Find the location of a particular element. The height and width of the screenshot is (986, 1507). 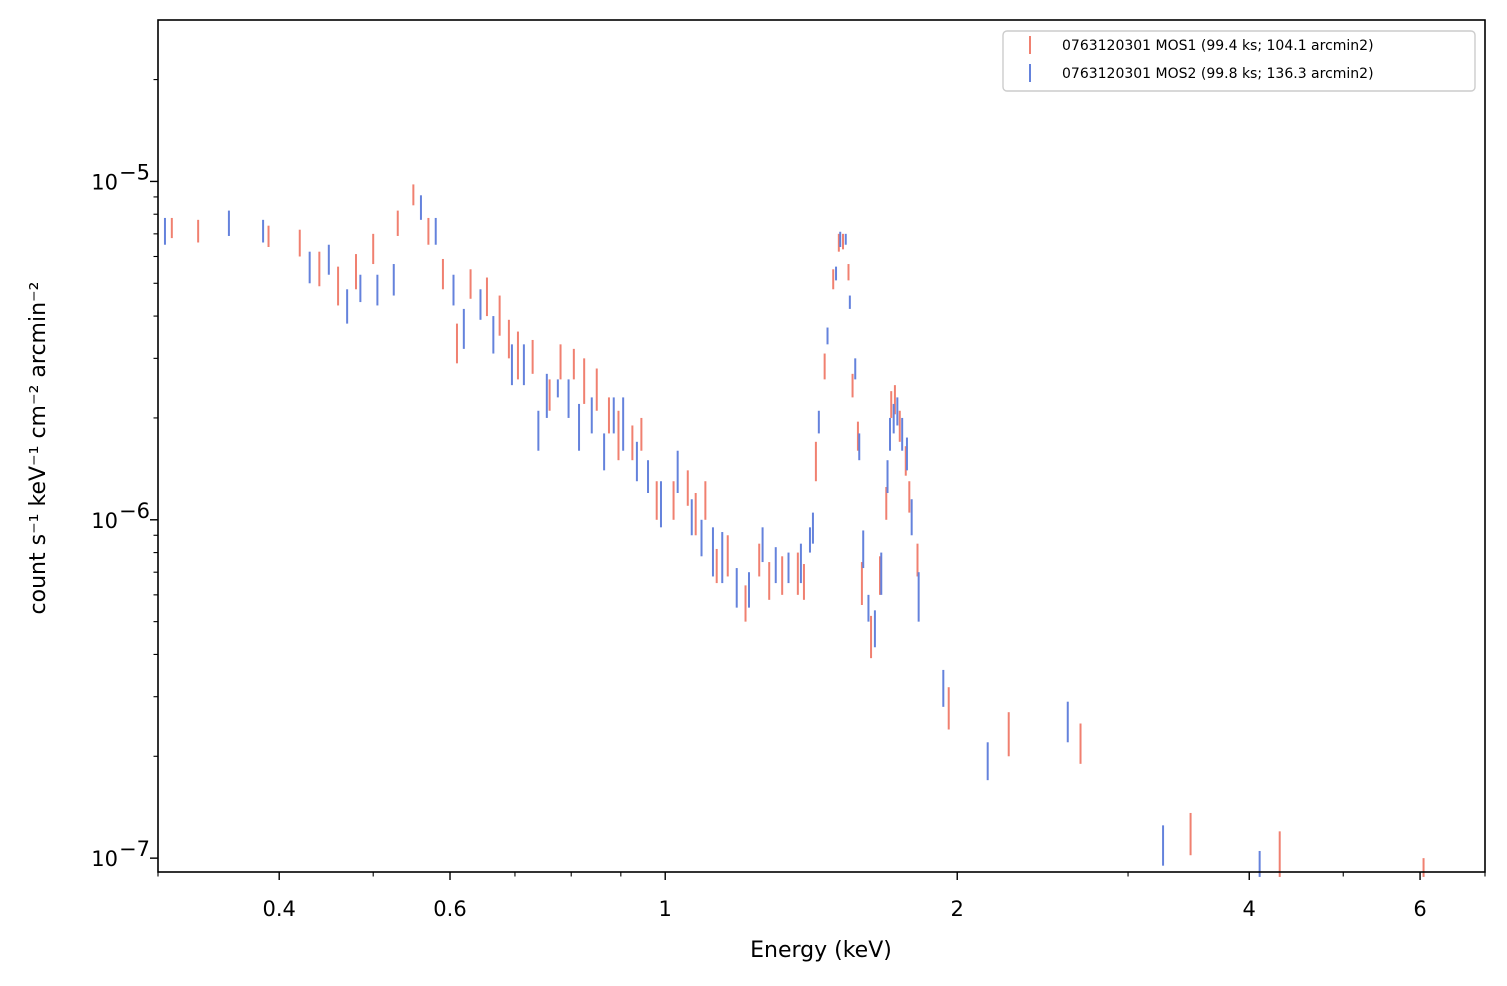

x-tick-label: 6 is located at coordinates (1419, 909).